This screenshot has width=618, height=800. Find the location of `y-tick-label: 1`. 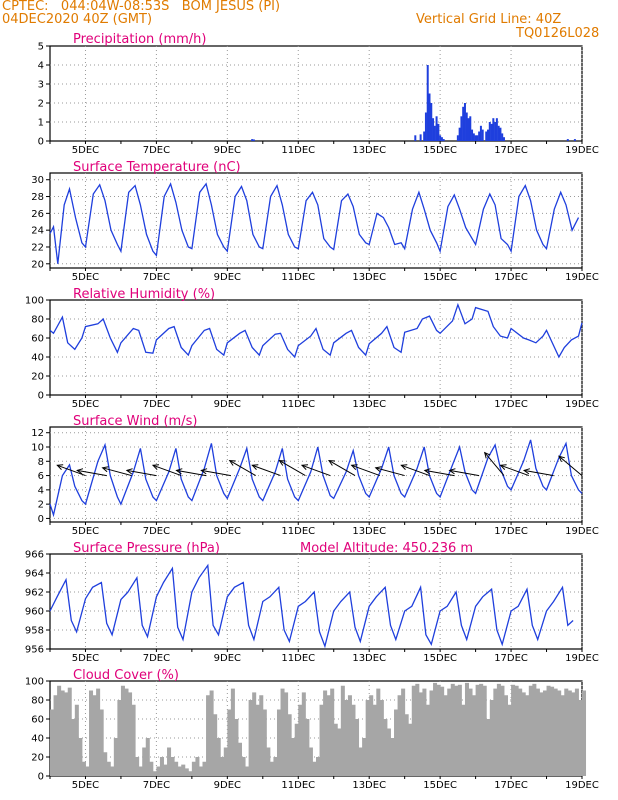

y-tick-label: 1 is located at coordinates (41, 123).